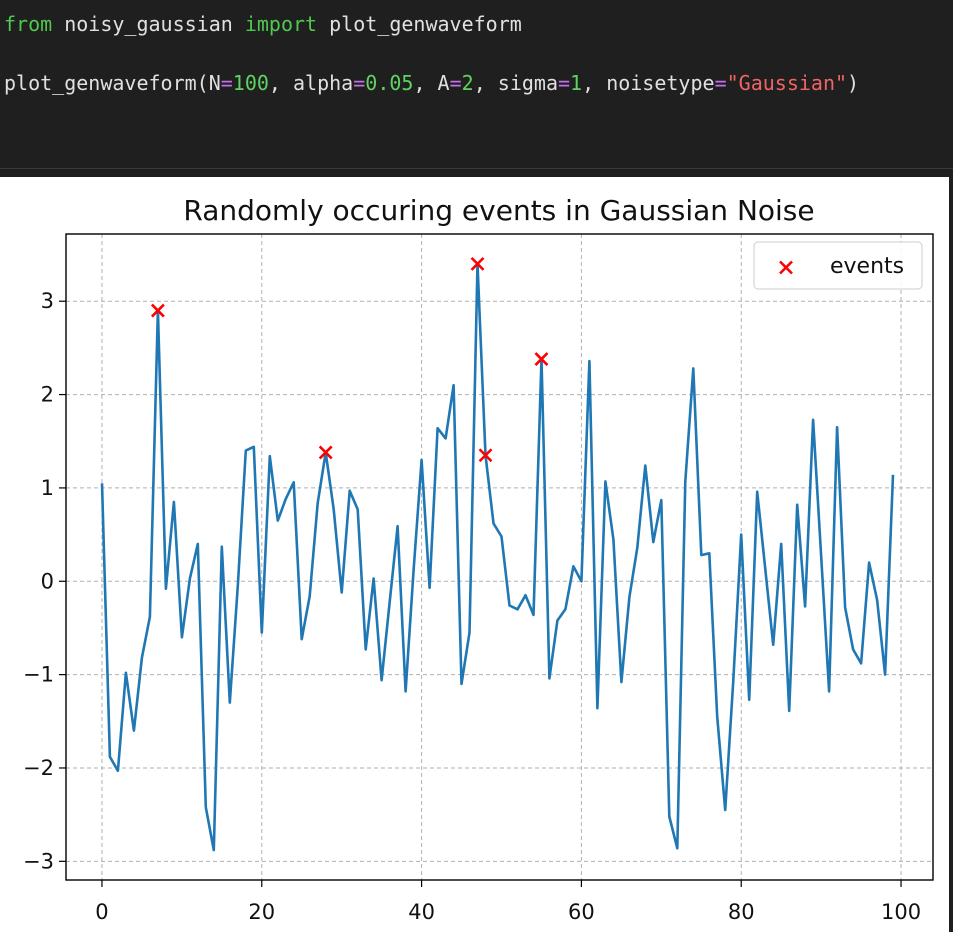 Image resolution: width=953 pixels, height=936 pixels. Describe the element at coordinates (214, 83) in the screenshot. I see `param-n: N` at that location.